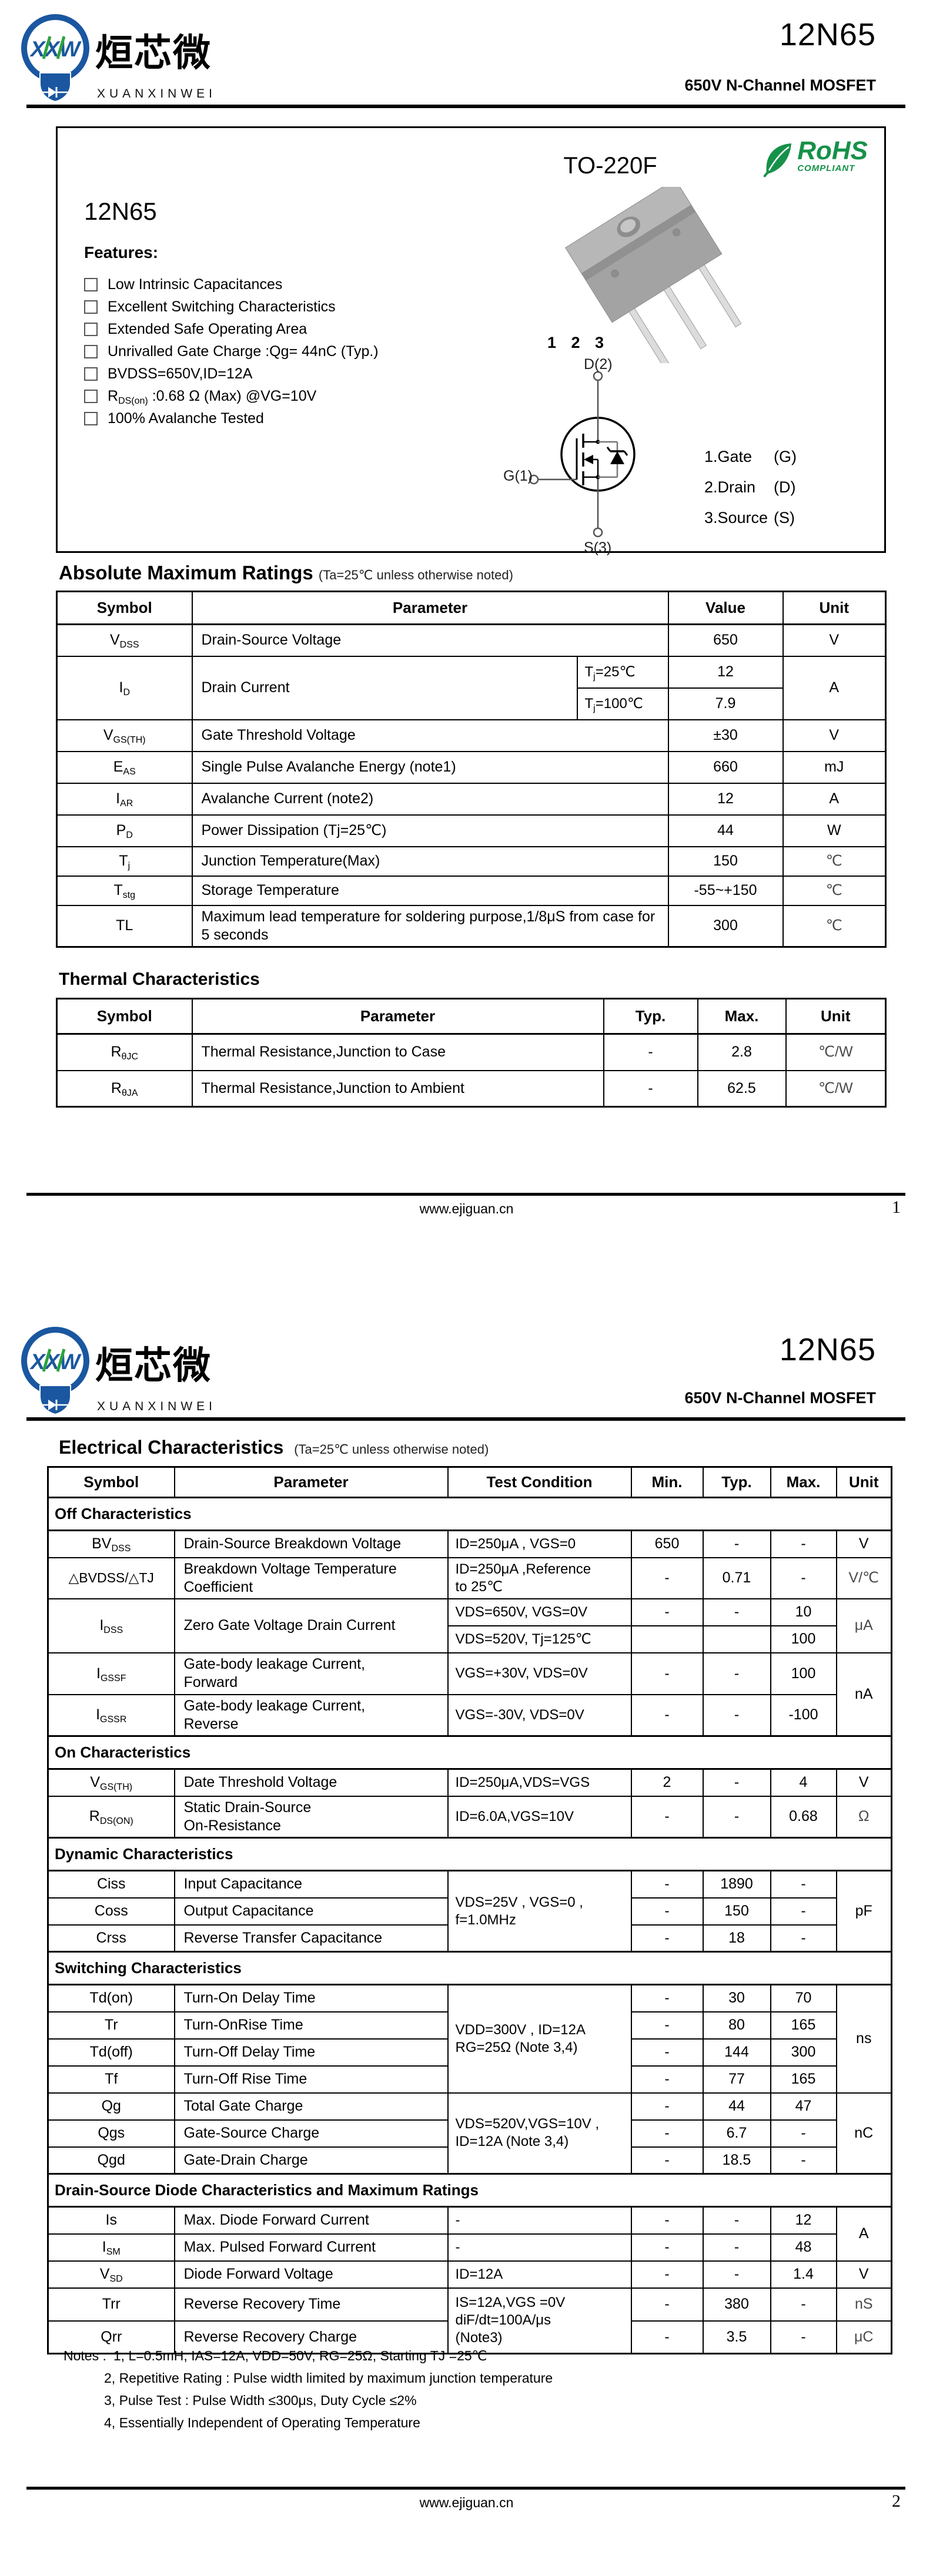 This screenshot has height=2576, width=933. What do you see at coordinates (539, 1612) in the screenshot?
I see `cell-condition: VDS=650V, VGS=0V` at bounding box center [539, 1612].